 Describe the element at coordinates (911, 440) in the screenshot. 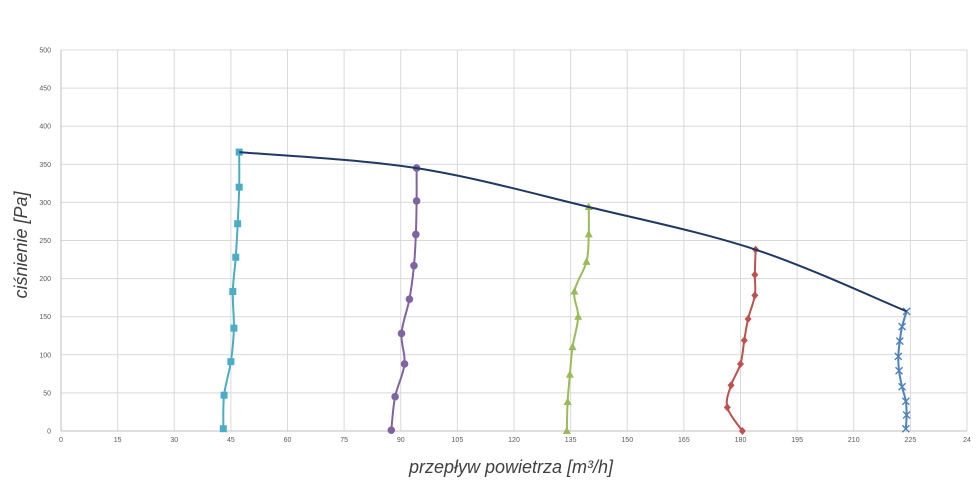

I see `x-tick-label-15: 225` at that location.